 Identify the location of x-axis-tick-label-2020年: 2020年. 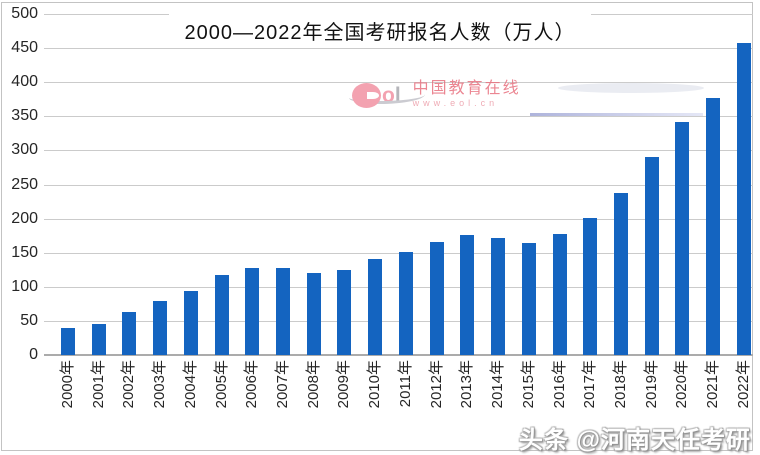
(682, 384).